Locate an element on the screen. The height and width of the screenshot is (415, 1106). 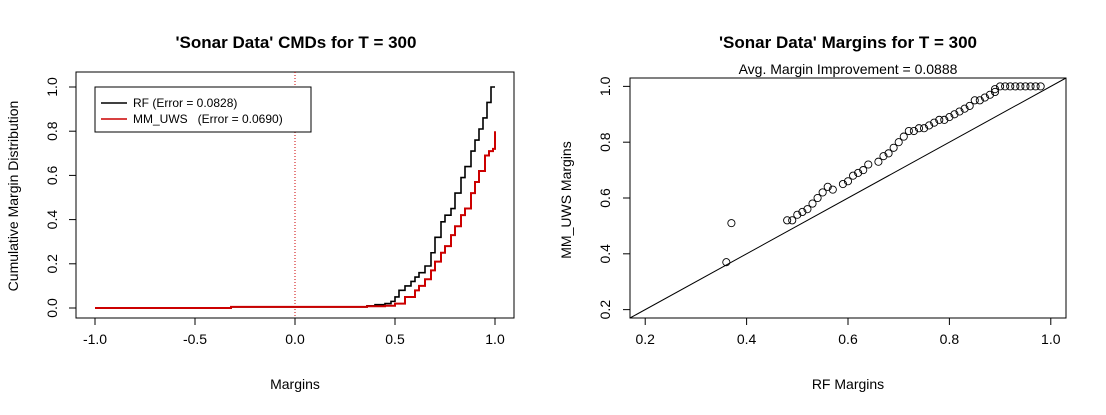
scatter-y-tick-label: 0.4 is located at coordinates (605, 254).